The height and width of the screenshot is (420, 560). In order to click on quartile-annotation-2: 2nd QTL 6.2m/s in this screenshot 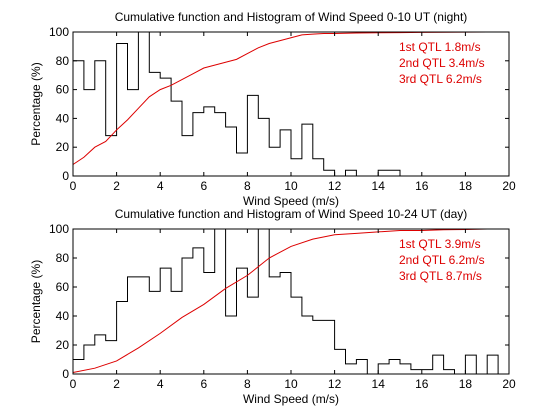, I will do `click(442, 260)`.